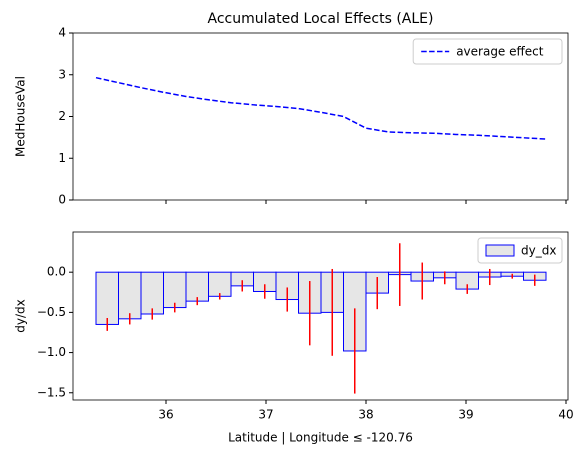 The image size is (585, 455). What do you see at coordinates (465, 415) in the screenshot?
I see `x-tick-label: 39` at bounding box center [465, 415].